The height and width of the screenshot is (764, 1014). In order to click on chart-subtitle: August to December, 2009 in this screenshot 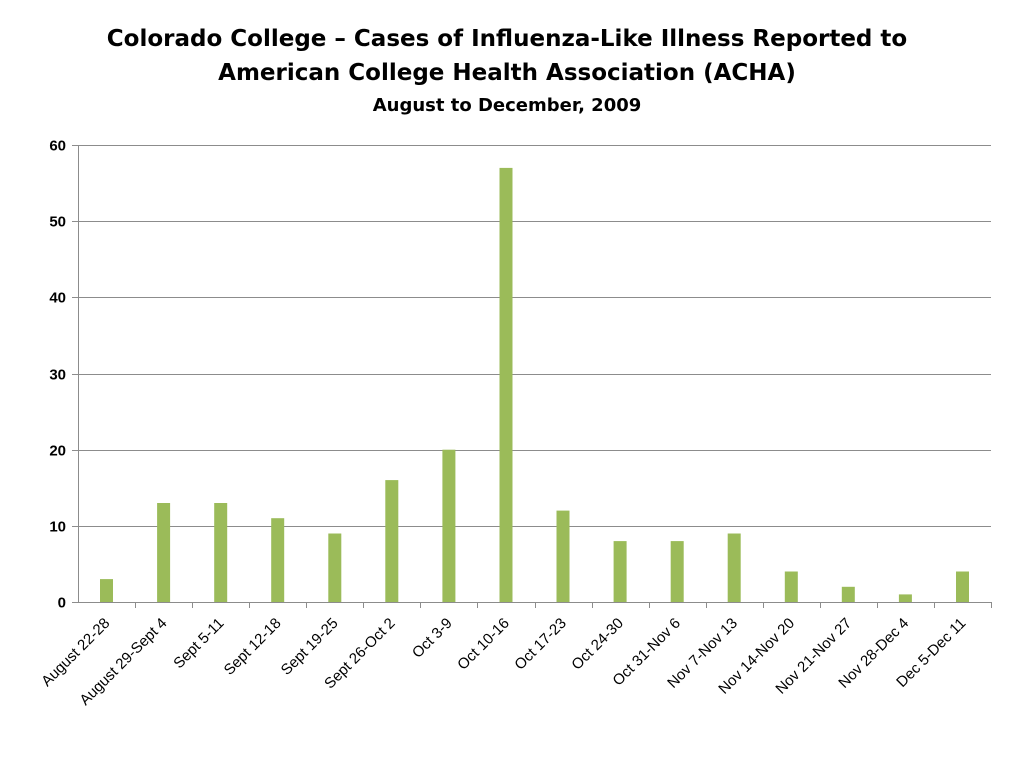, I will do `click(507, 105)`.